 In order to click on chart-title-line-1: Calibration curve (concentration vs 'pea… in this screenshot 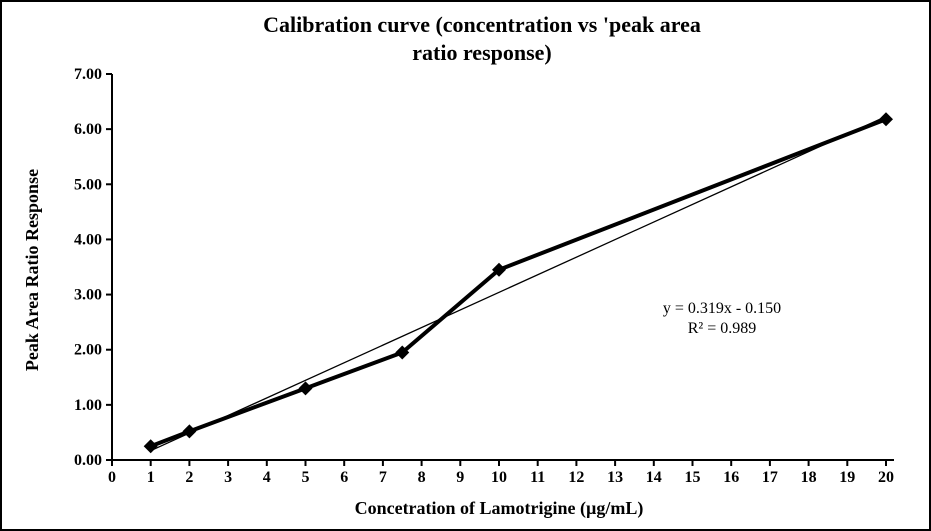, I will do `click(482, 24)`.